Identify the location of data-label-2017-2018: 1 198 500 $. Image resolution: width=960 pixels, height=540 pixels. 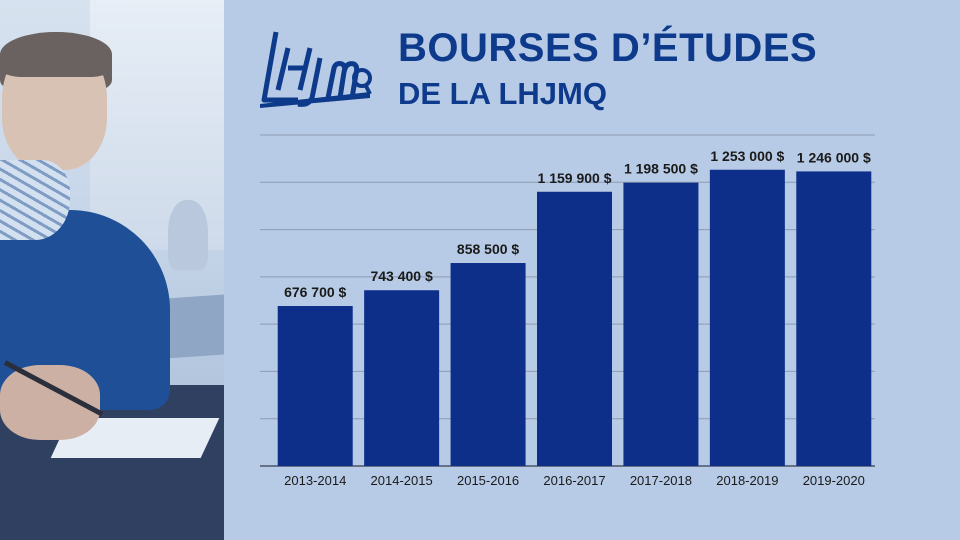
(661, 169).